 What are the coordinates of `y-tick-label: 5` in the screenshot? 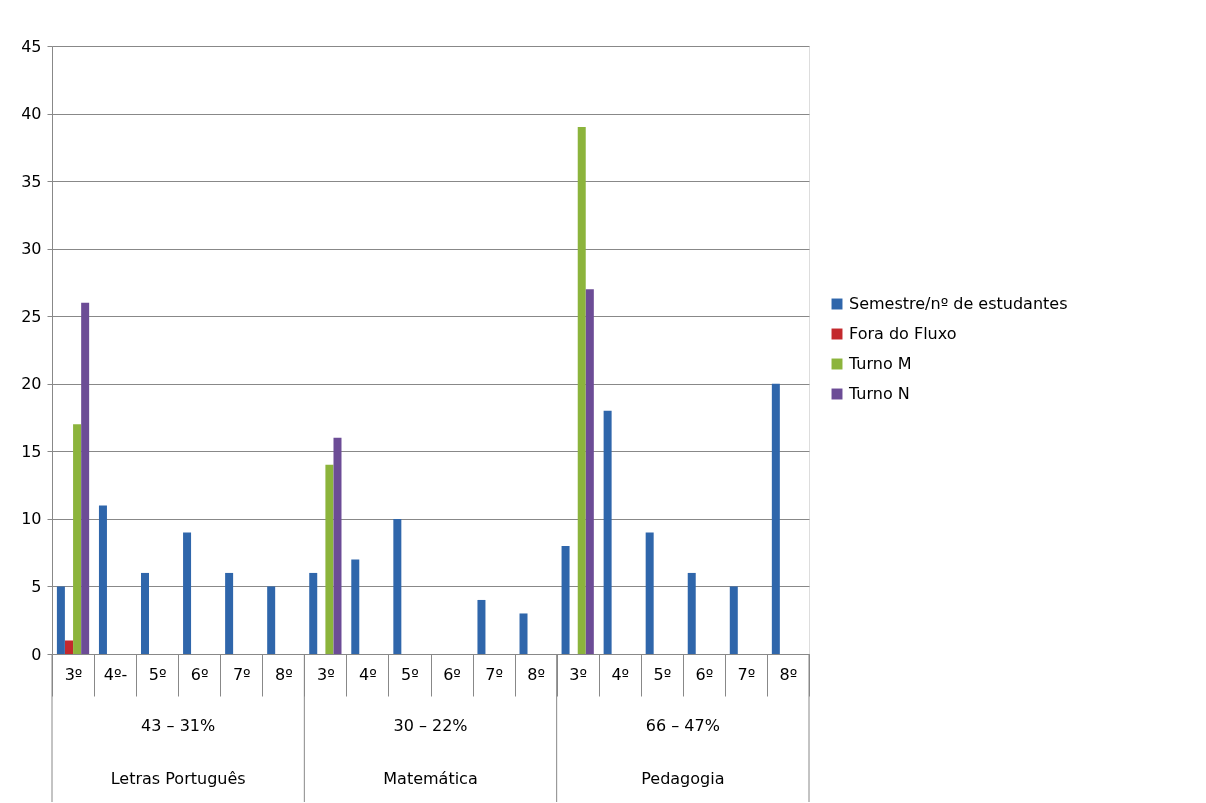 It's located at (36, 586).